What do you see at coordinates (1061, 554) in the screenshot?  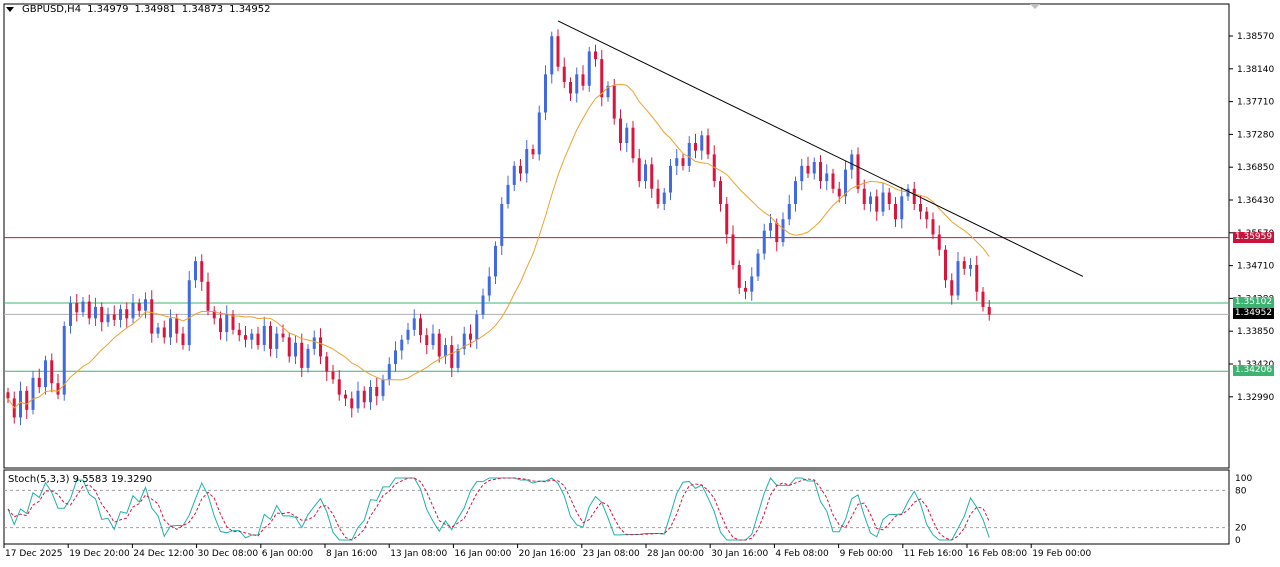 I see `time-tick-label: 19 Feb 00:00` at bounding box center [1061, 554].